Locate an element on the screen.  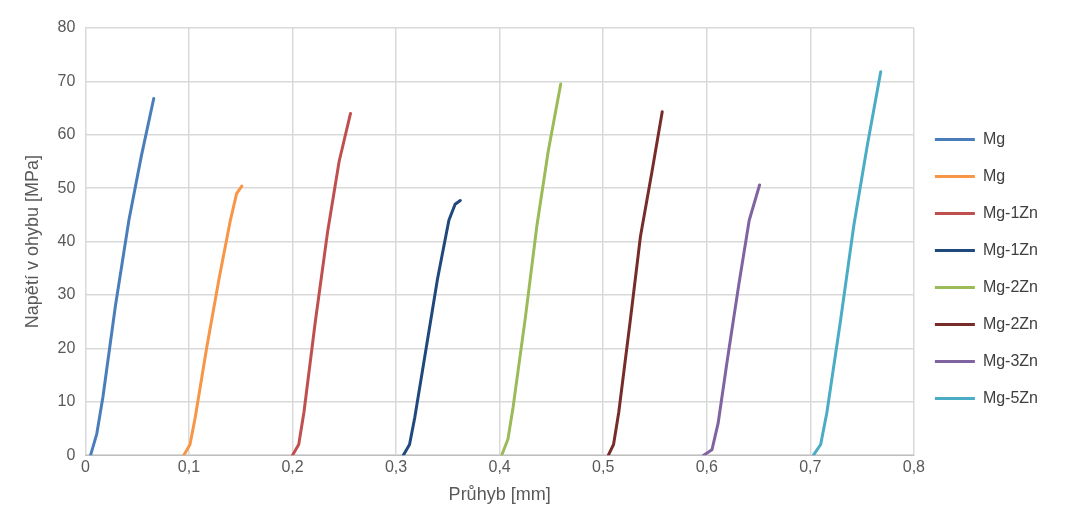
y-tick-label: 10 is located at coordinates (66, 401).